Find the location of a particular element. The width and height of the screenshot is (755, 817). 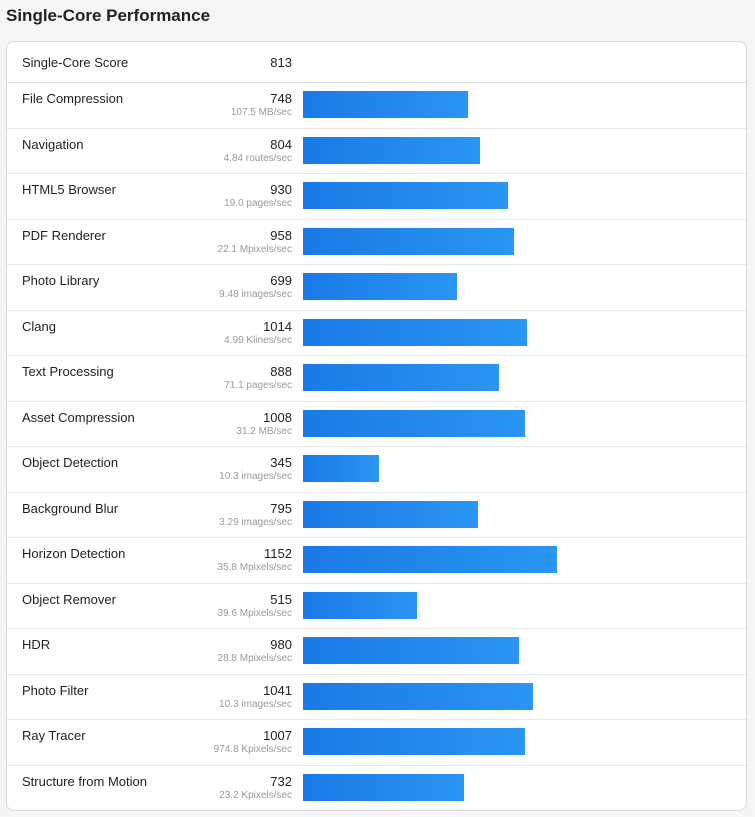

benchmark-name: Photo Library is located at coordinates (61, 280).